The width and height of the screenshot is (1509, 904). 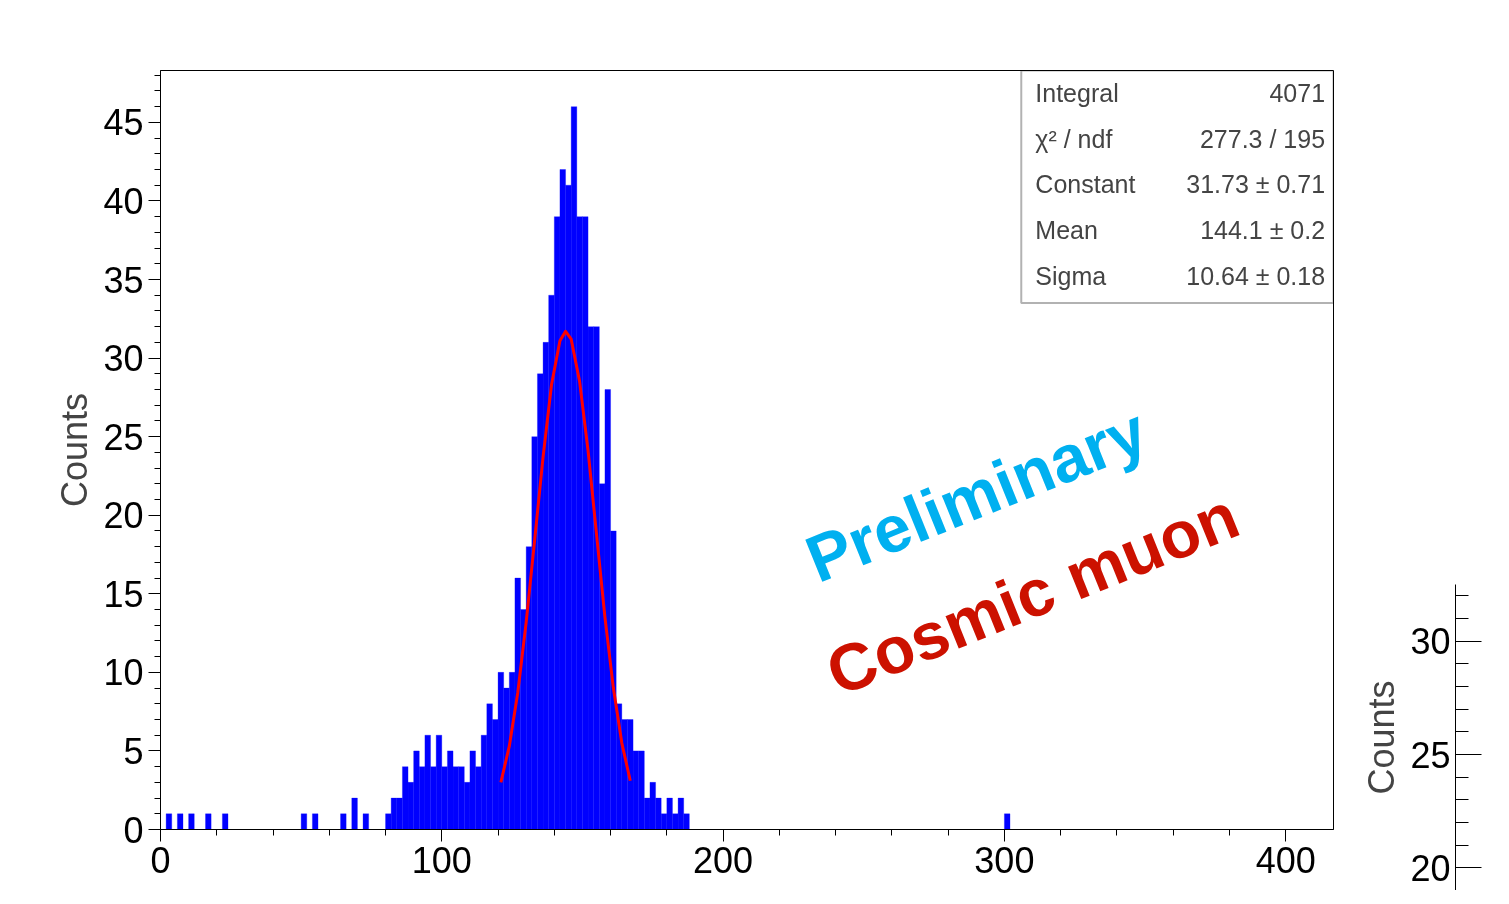 What do you see at coordinates (1297, 93) in the screenshot?
I see `annotation: 4071` at bounding box center [1297, 93].